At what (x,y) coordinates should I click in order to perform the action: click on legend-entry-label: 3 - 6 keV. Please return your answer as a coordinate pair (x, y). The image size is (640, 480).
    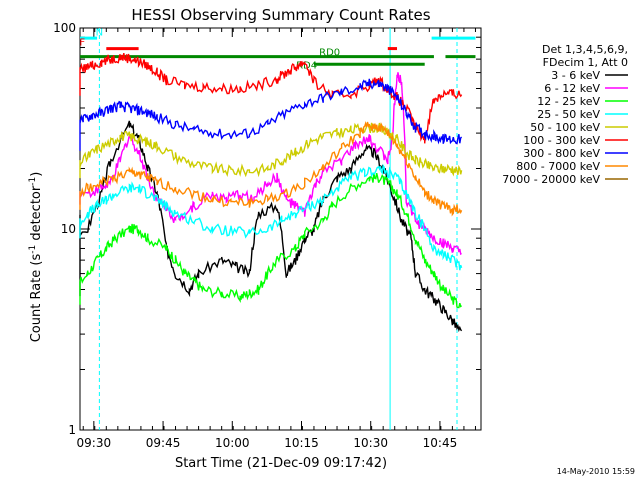
    Looking at the image, I should click on (575, 75).